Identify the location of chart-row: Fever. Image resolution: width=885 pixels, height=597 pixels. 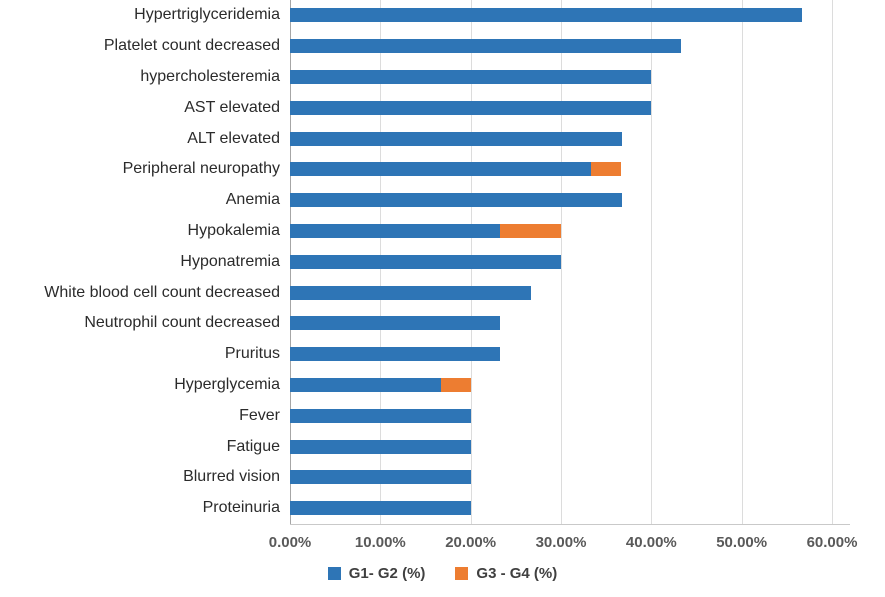
(442, 415).